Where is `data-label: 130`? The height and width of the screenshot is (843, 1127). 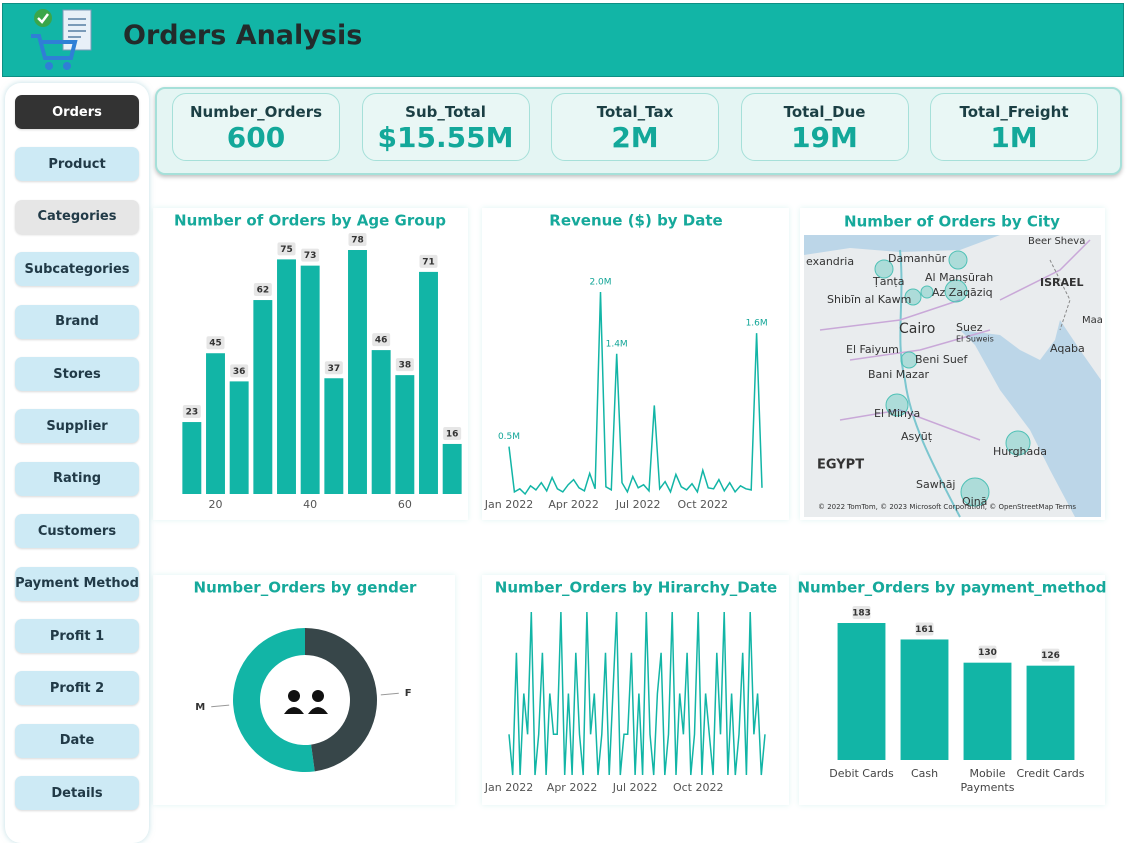
data-label: 130 is located at coordinates (987, 653).